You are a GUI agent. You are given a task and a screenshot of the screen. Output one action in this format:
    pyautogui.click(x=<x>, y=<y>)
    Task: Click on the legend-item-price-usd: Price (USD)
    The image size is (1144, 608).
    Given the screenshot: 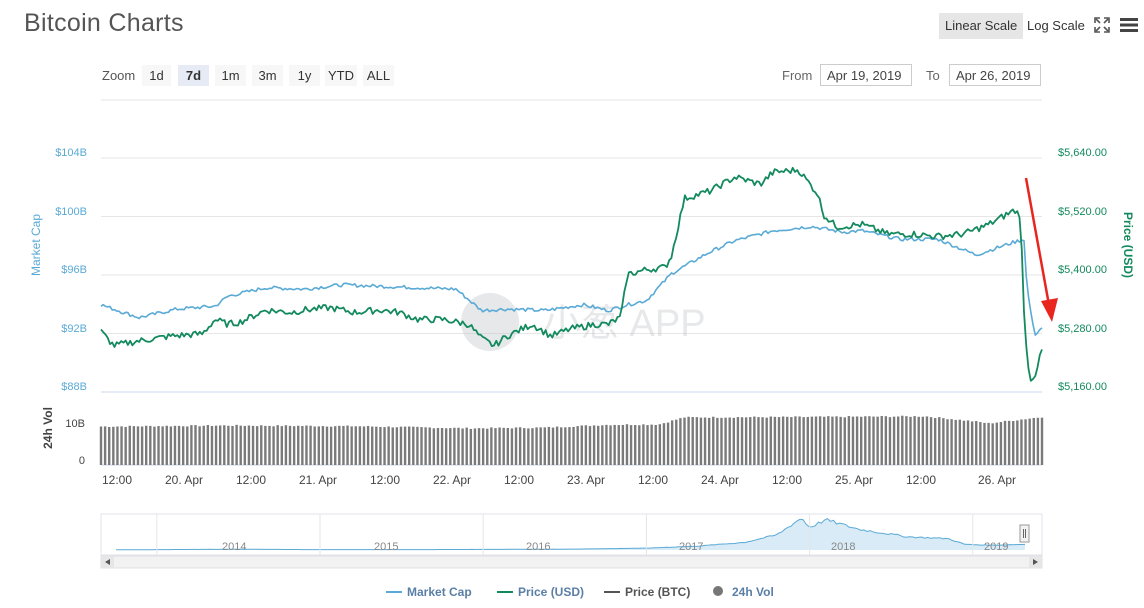 What is the action you would take?
    pyautogui.click(x=551, y=592)
    